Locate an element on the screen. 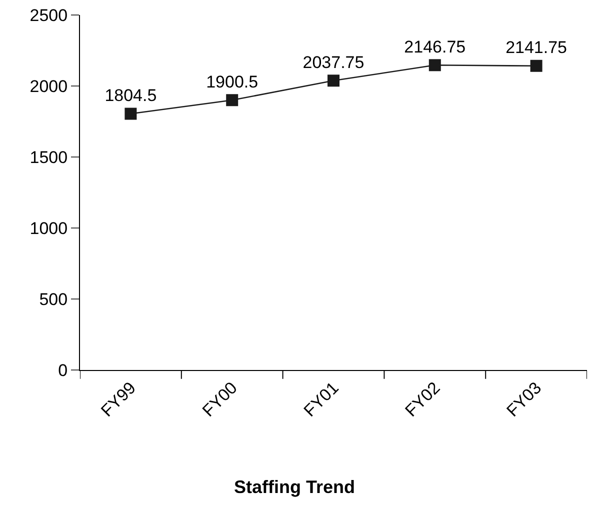 The width and height of the screenshot is (589, 511). y-tick-label: 0 is located at coordinates (63, 370).